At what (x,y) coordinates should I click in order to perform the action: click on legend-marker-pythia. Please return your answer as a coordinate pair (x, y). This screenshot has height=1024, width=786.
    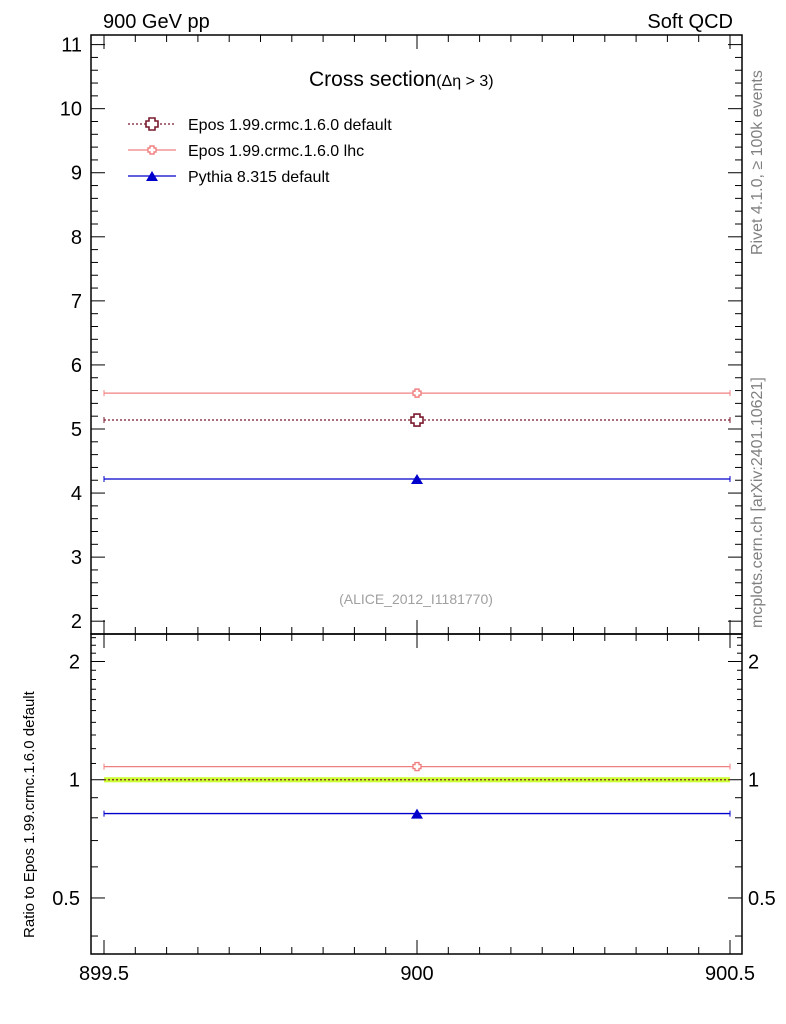
    Looking at the image, I should click on (152, 176).